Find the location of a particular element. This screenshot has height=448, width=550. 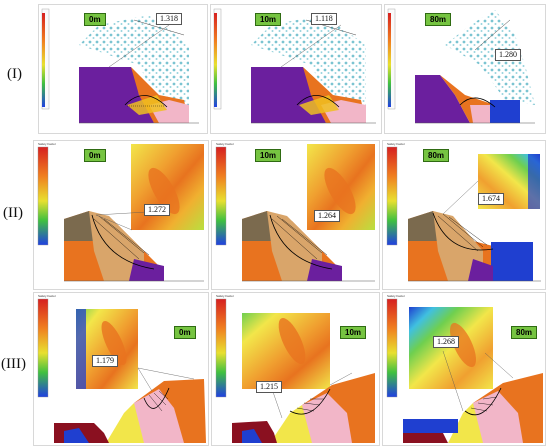

safety-factor-label: 1.268 is located at coordinates (446, 342).